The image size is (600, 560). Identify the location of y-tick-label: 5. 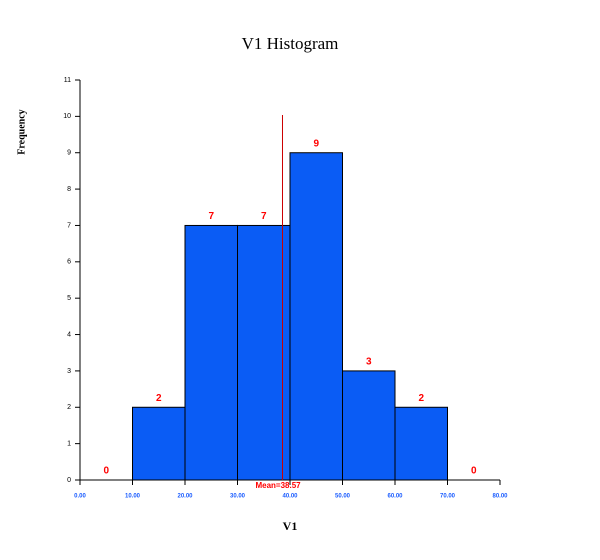
(69, 298).